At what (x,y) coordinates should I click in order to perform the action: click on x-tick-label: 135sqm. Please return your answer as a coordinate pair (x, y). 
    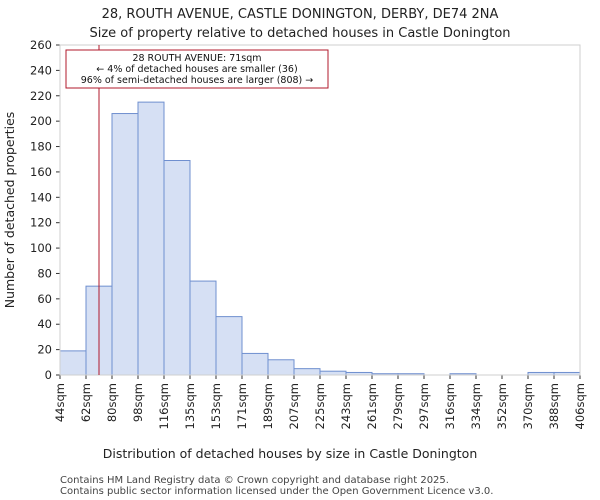
    Looking at the image, I should click on (190, 406).